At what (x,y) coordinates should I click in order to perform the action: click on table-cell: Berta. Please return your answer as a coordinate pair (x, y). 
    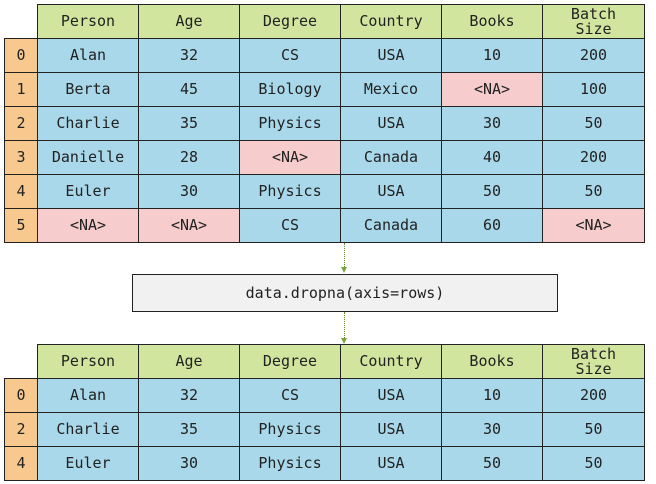
    Looking at the image, I should click on (88, 89).